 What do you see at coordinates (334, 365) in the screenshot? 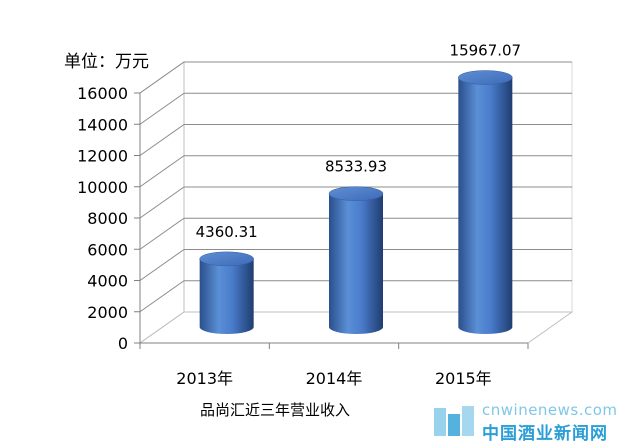
I see `x-axis-labels: 2013年 2014年 2015年` at bounding box center [334, 365].